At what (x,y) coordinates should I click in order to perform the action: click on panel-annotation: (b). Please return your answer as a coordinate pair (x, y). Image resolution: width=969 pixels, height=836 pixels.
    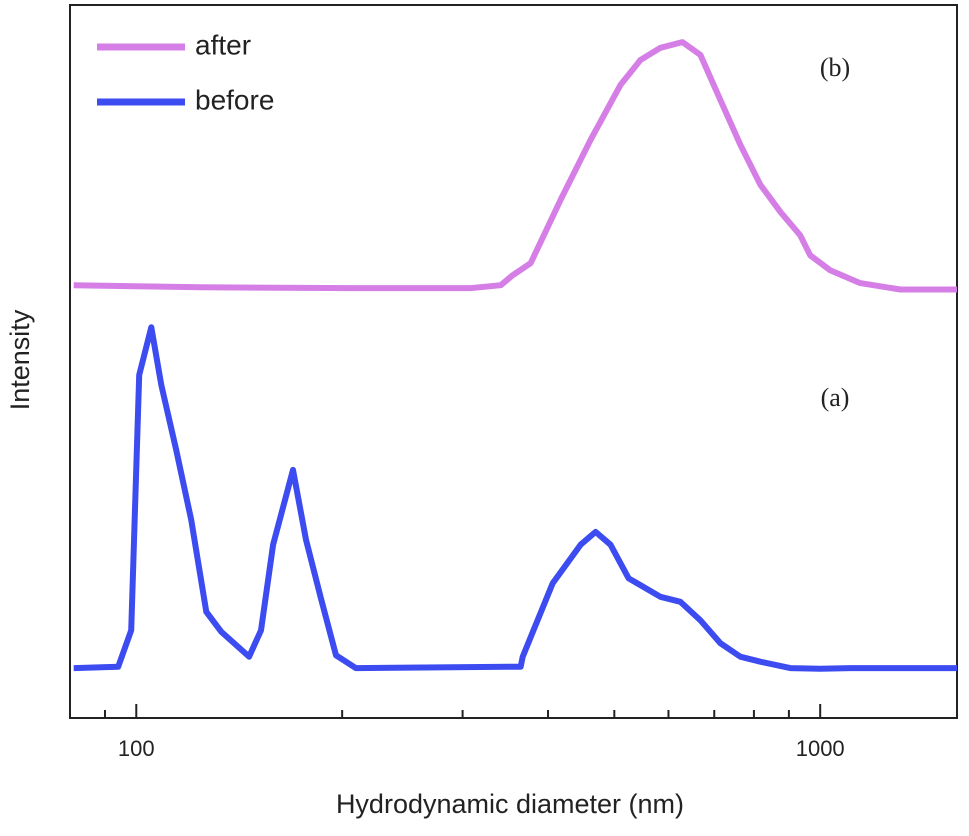
    Looking at the image, I should click on (835, 67).